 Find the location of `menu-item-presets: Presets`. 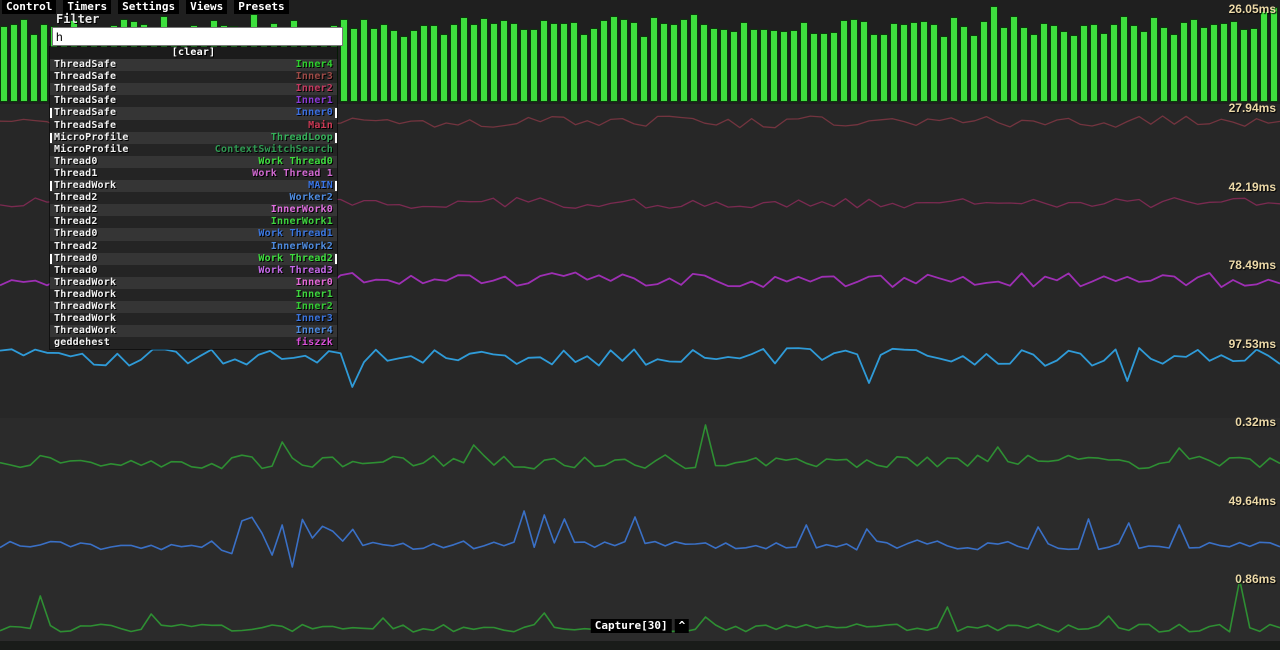

menu-item-presets: Presets is located at coordinates (261, 7).